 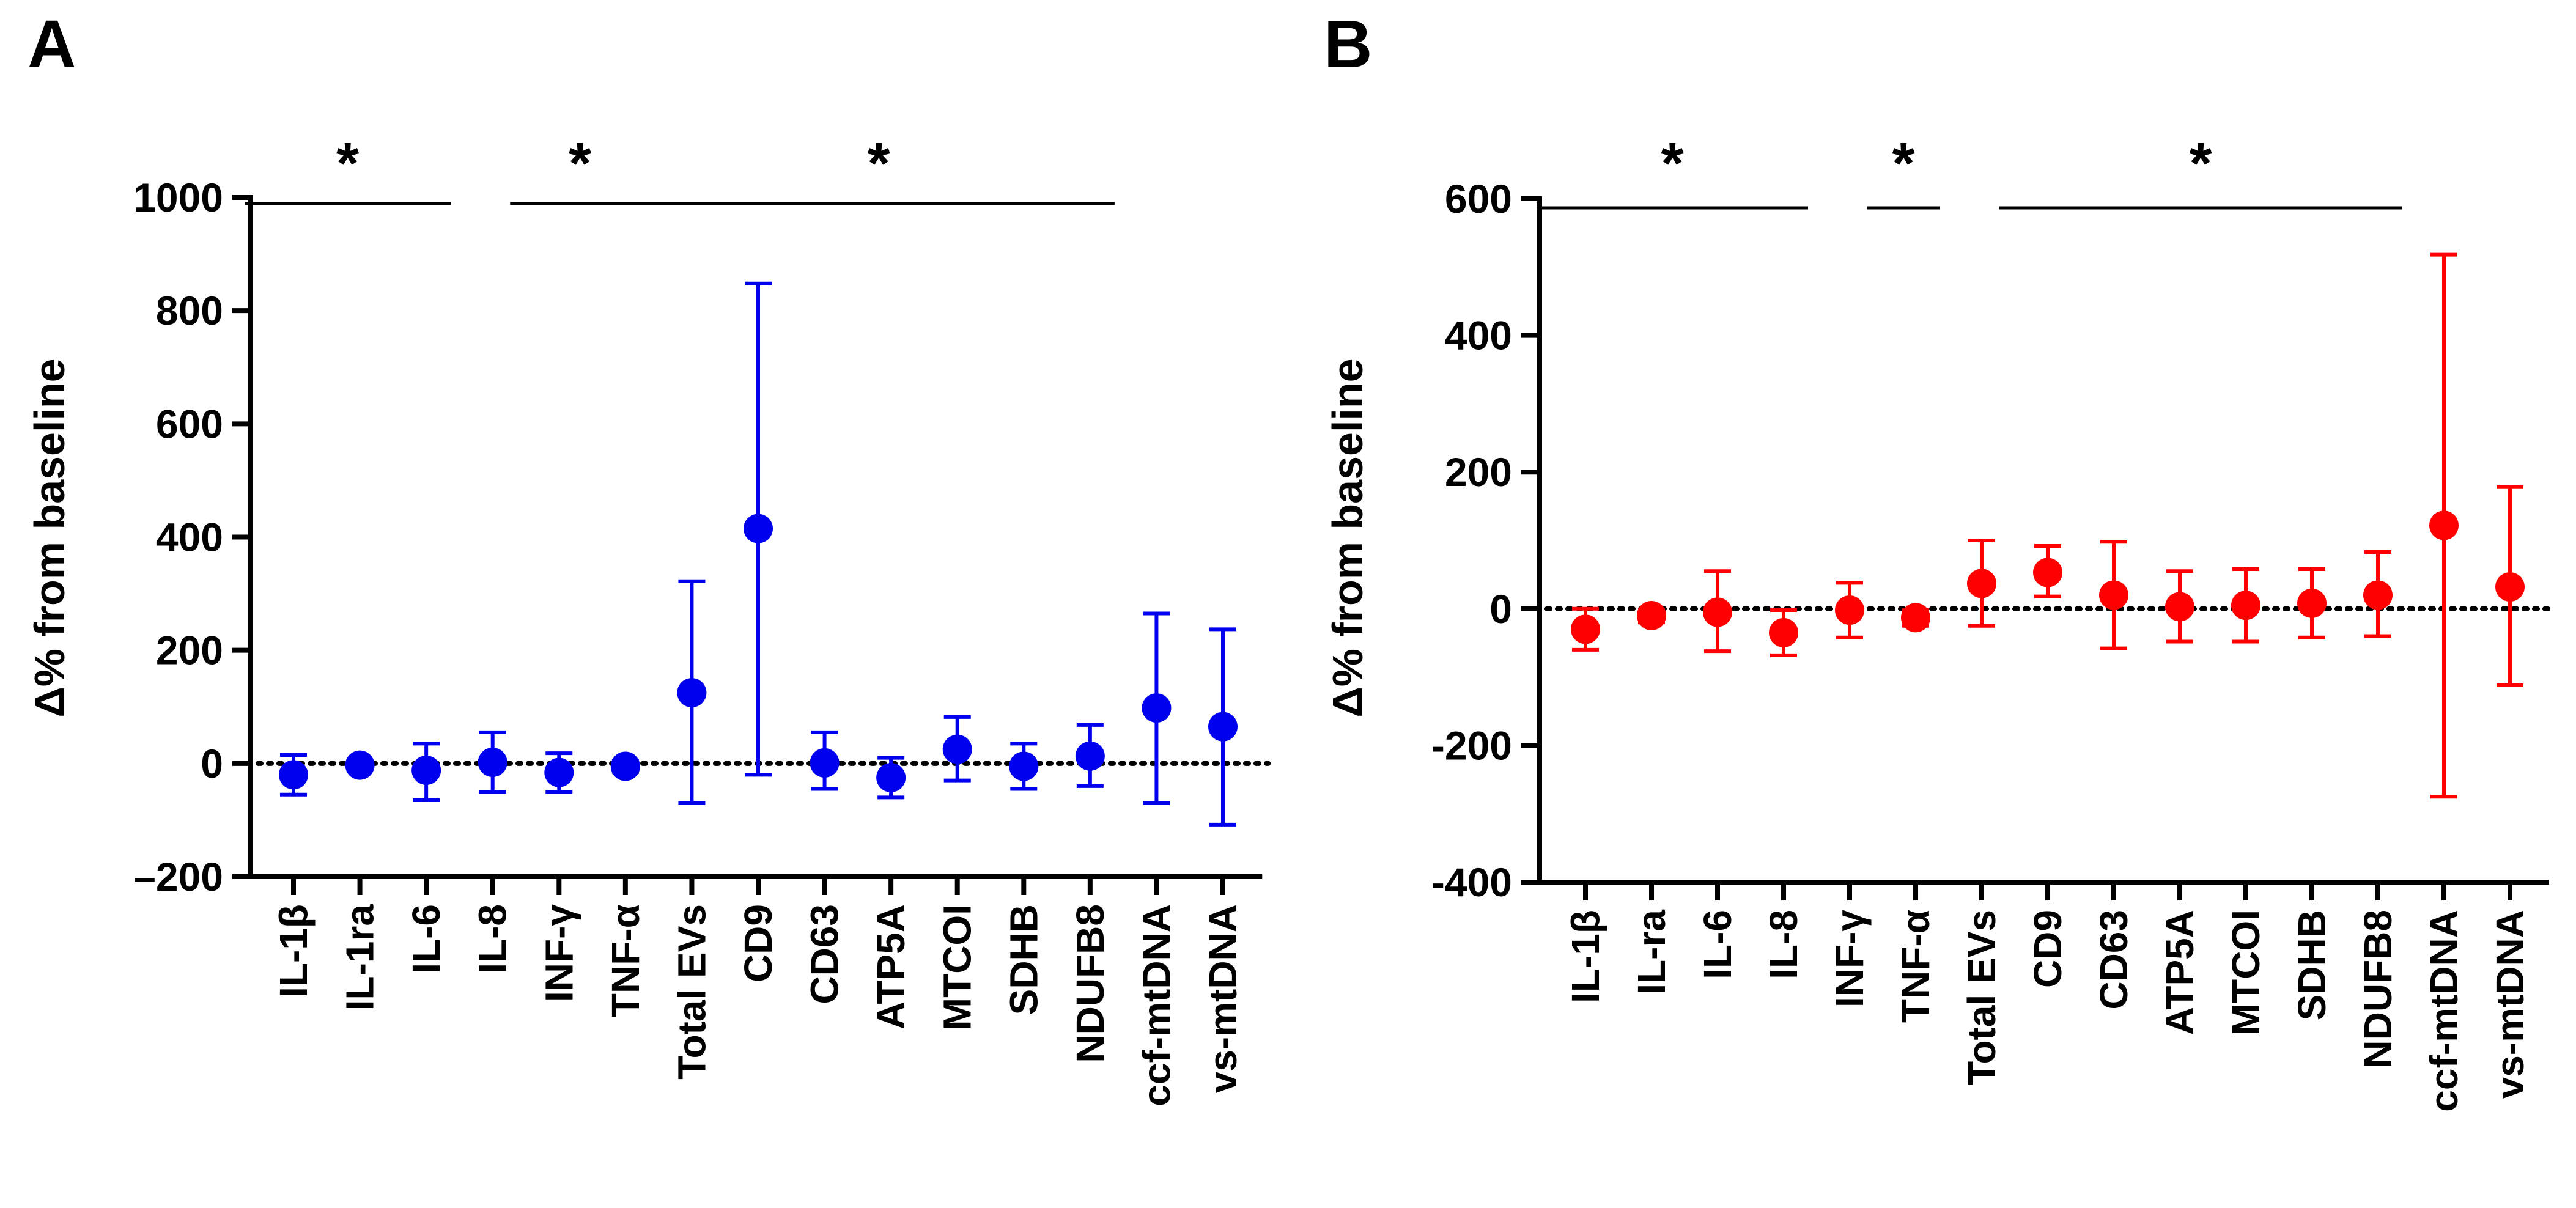 I want to click on y-tick-label: -200, so click(x=1471, y=745).